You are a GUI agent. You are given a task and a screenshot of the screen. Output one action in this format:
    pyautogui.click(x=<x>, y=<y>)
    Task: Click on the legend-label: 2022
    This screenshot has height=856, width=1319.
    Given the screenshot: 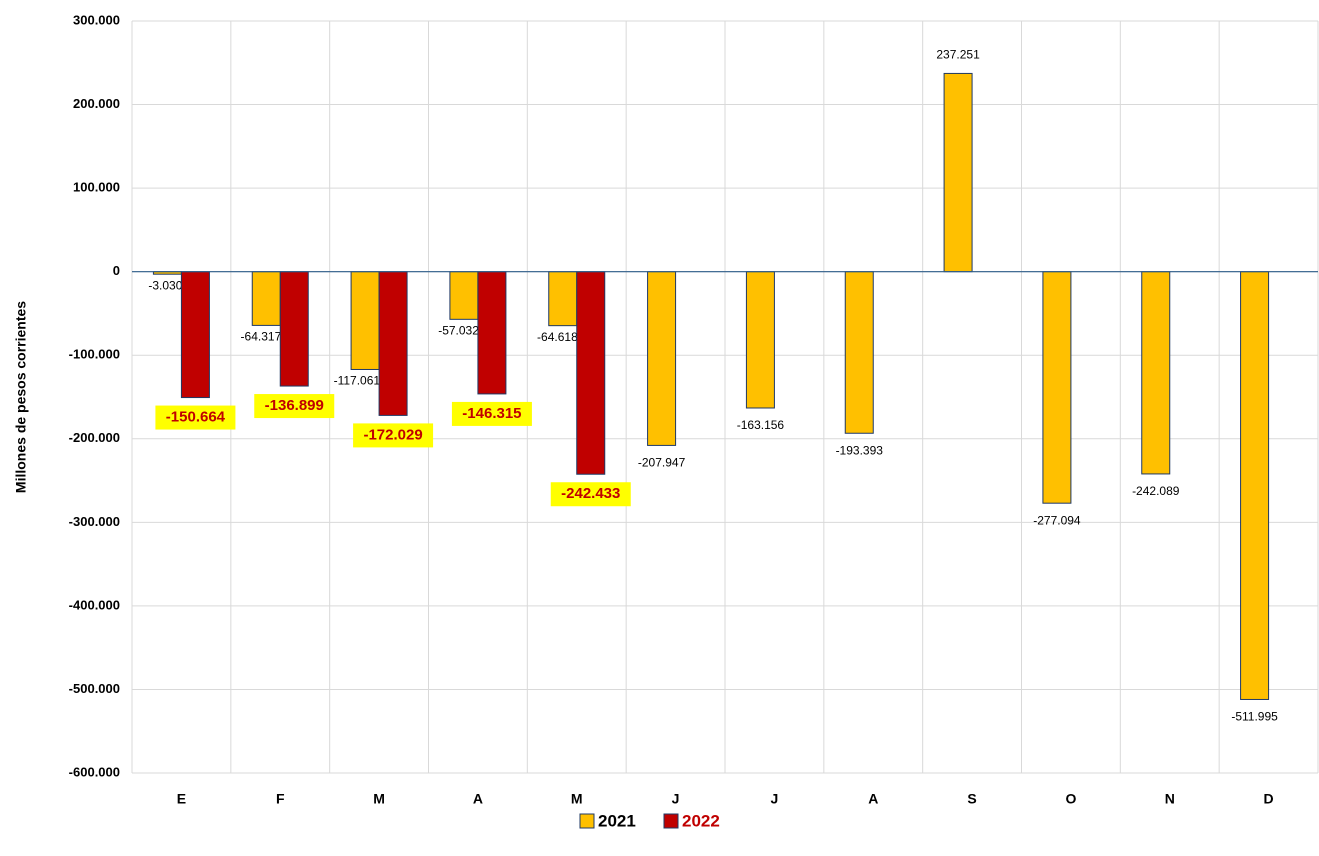 What is the action you would take?
    pyautogui.click(x=701, y=820)
    